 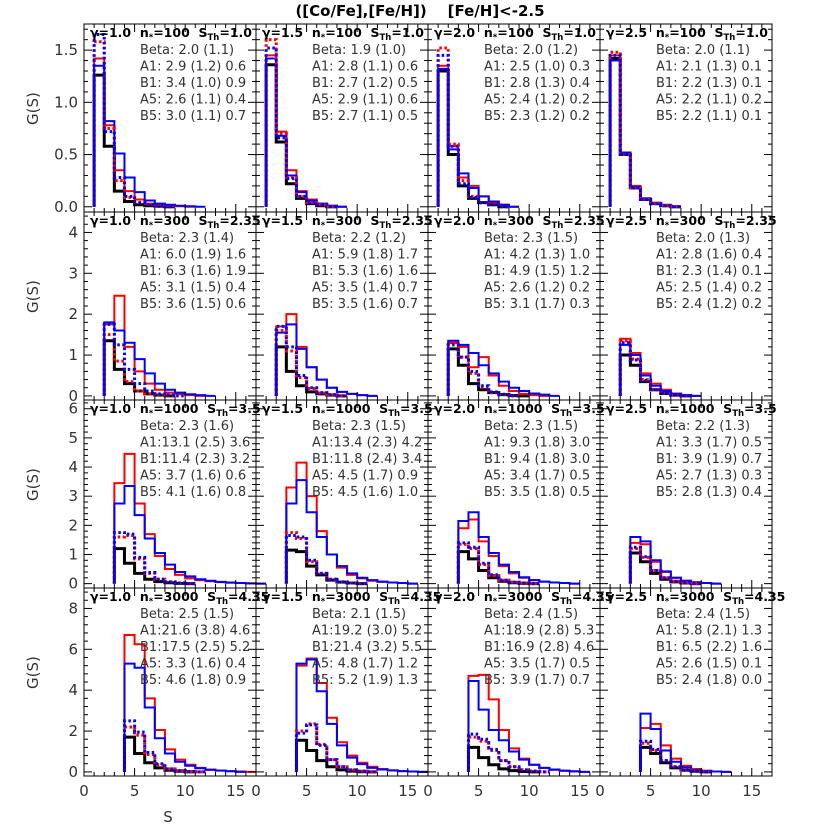 What do you see at coordinates (539, 647) in the screenshot?
I see `panel-stat-line: B1:16.9 (2.8) 4.6` at bounding box center [539, 647].